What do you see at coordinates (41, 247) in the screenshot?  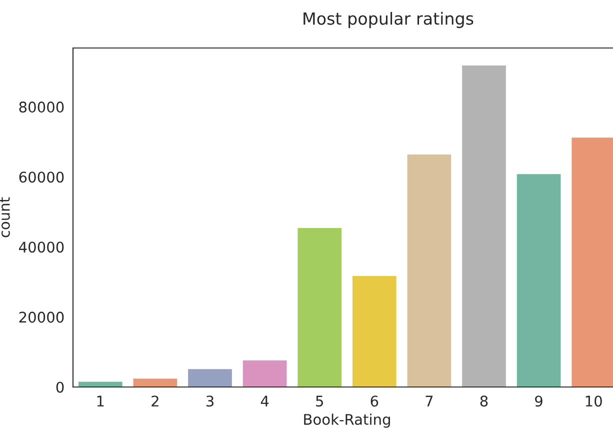 I see `y-tick-label: 40000` at bounding box center [41, 247].